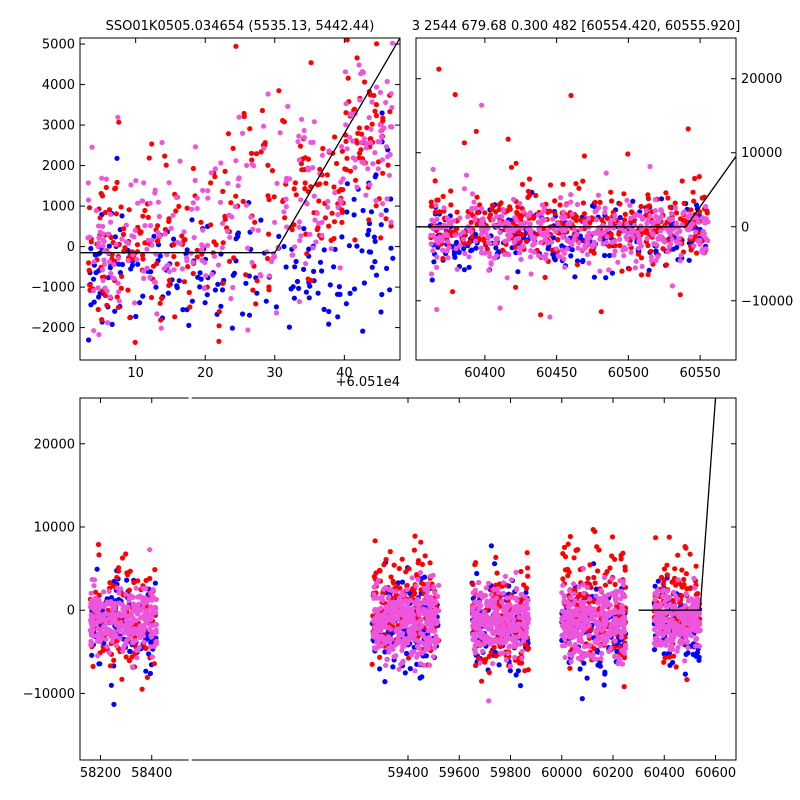 The image size is (800, 800). Describe the element at coordinates (459, 773) in the screenshot. I see `x-tick-label: 59600` at that location.